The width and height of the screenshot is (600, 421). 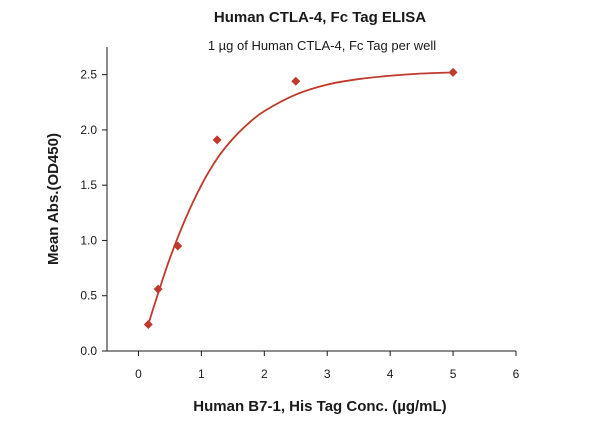 What do you see at coordinates (322, 45) in the screenshot?
I see `chart-subtitle: 1 µg of Human CTLA-4, Fc Tag per well` at bounding box center [322, 45].